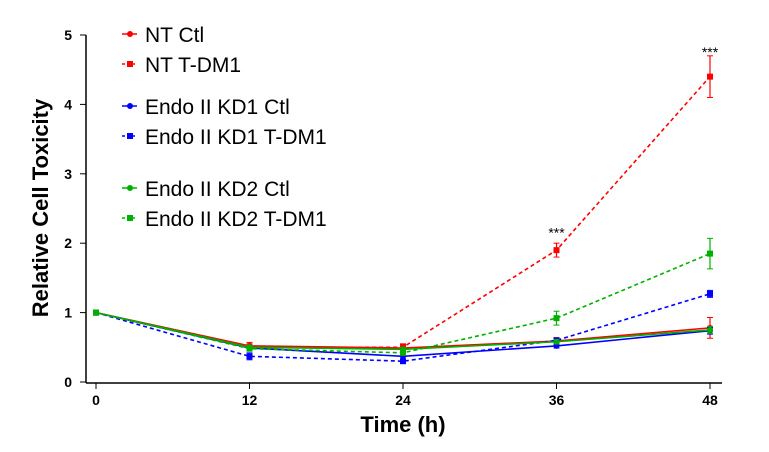 The image size is (769, 452). What do you see at coordinates (96, 400) in the screenshot?
I see `x-tick-label: 0` at bounding box center [96, 400].